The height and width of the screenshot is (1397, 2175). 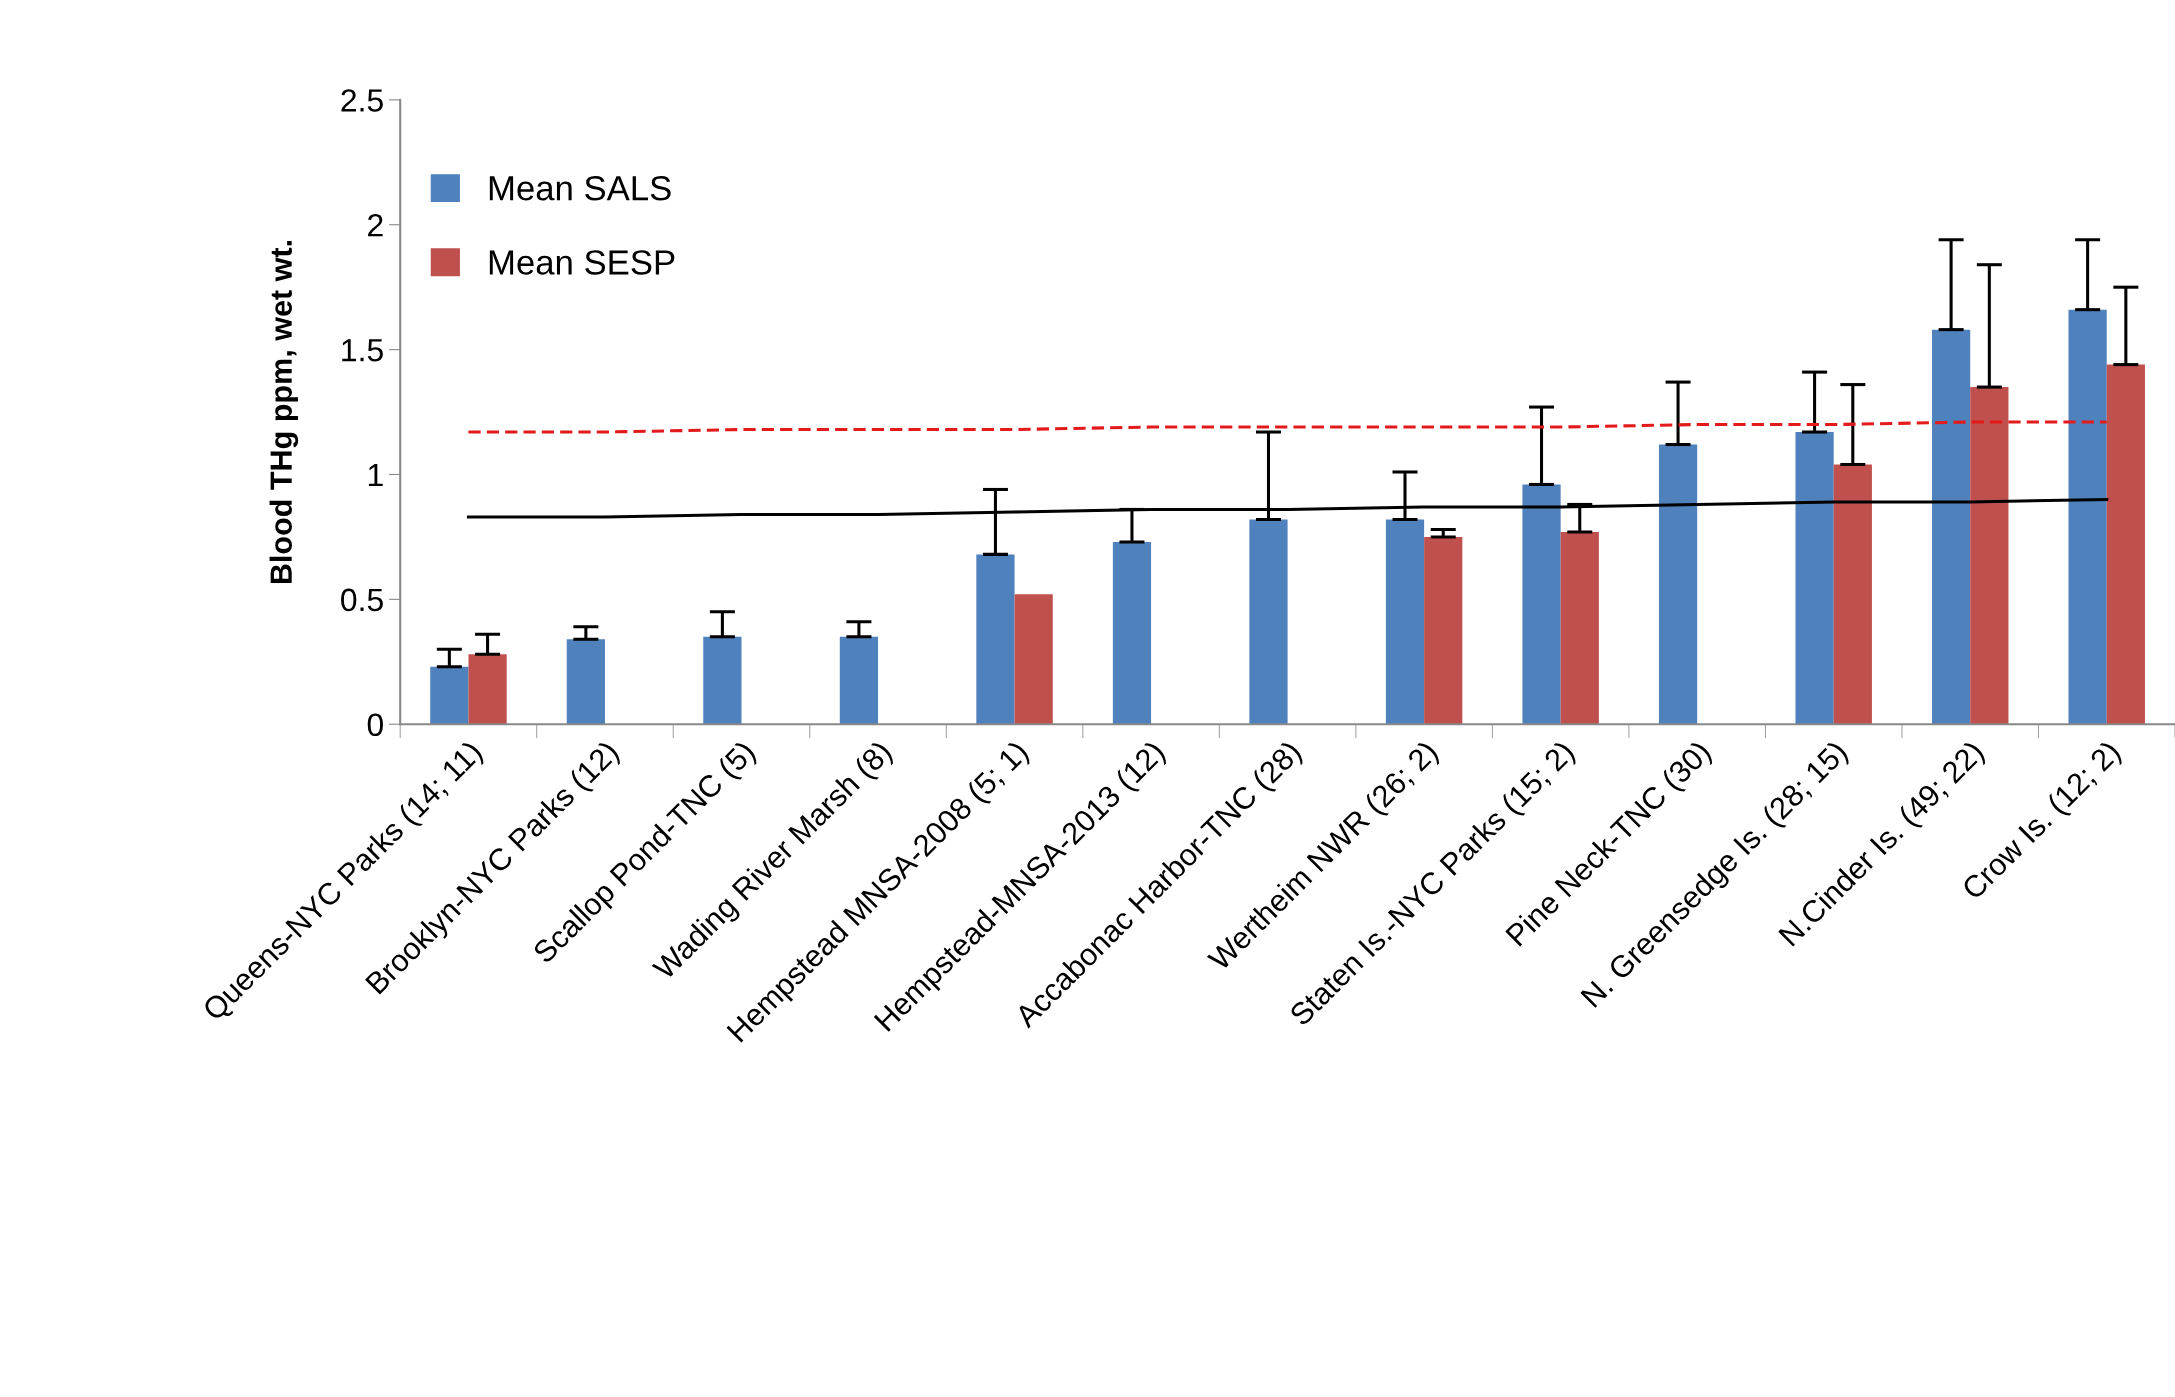 I want to click on y-tick-label: 2, so click(x=375, y=225).